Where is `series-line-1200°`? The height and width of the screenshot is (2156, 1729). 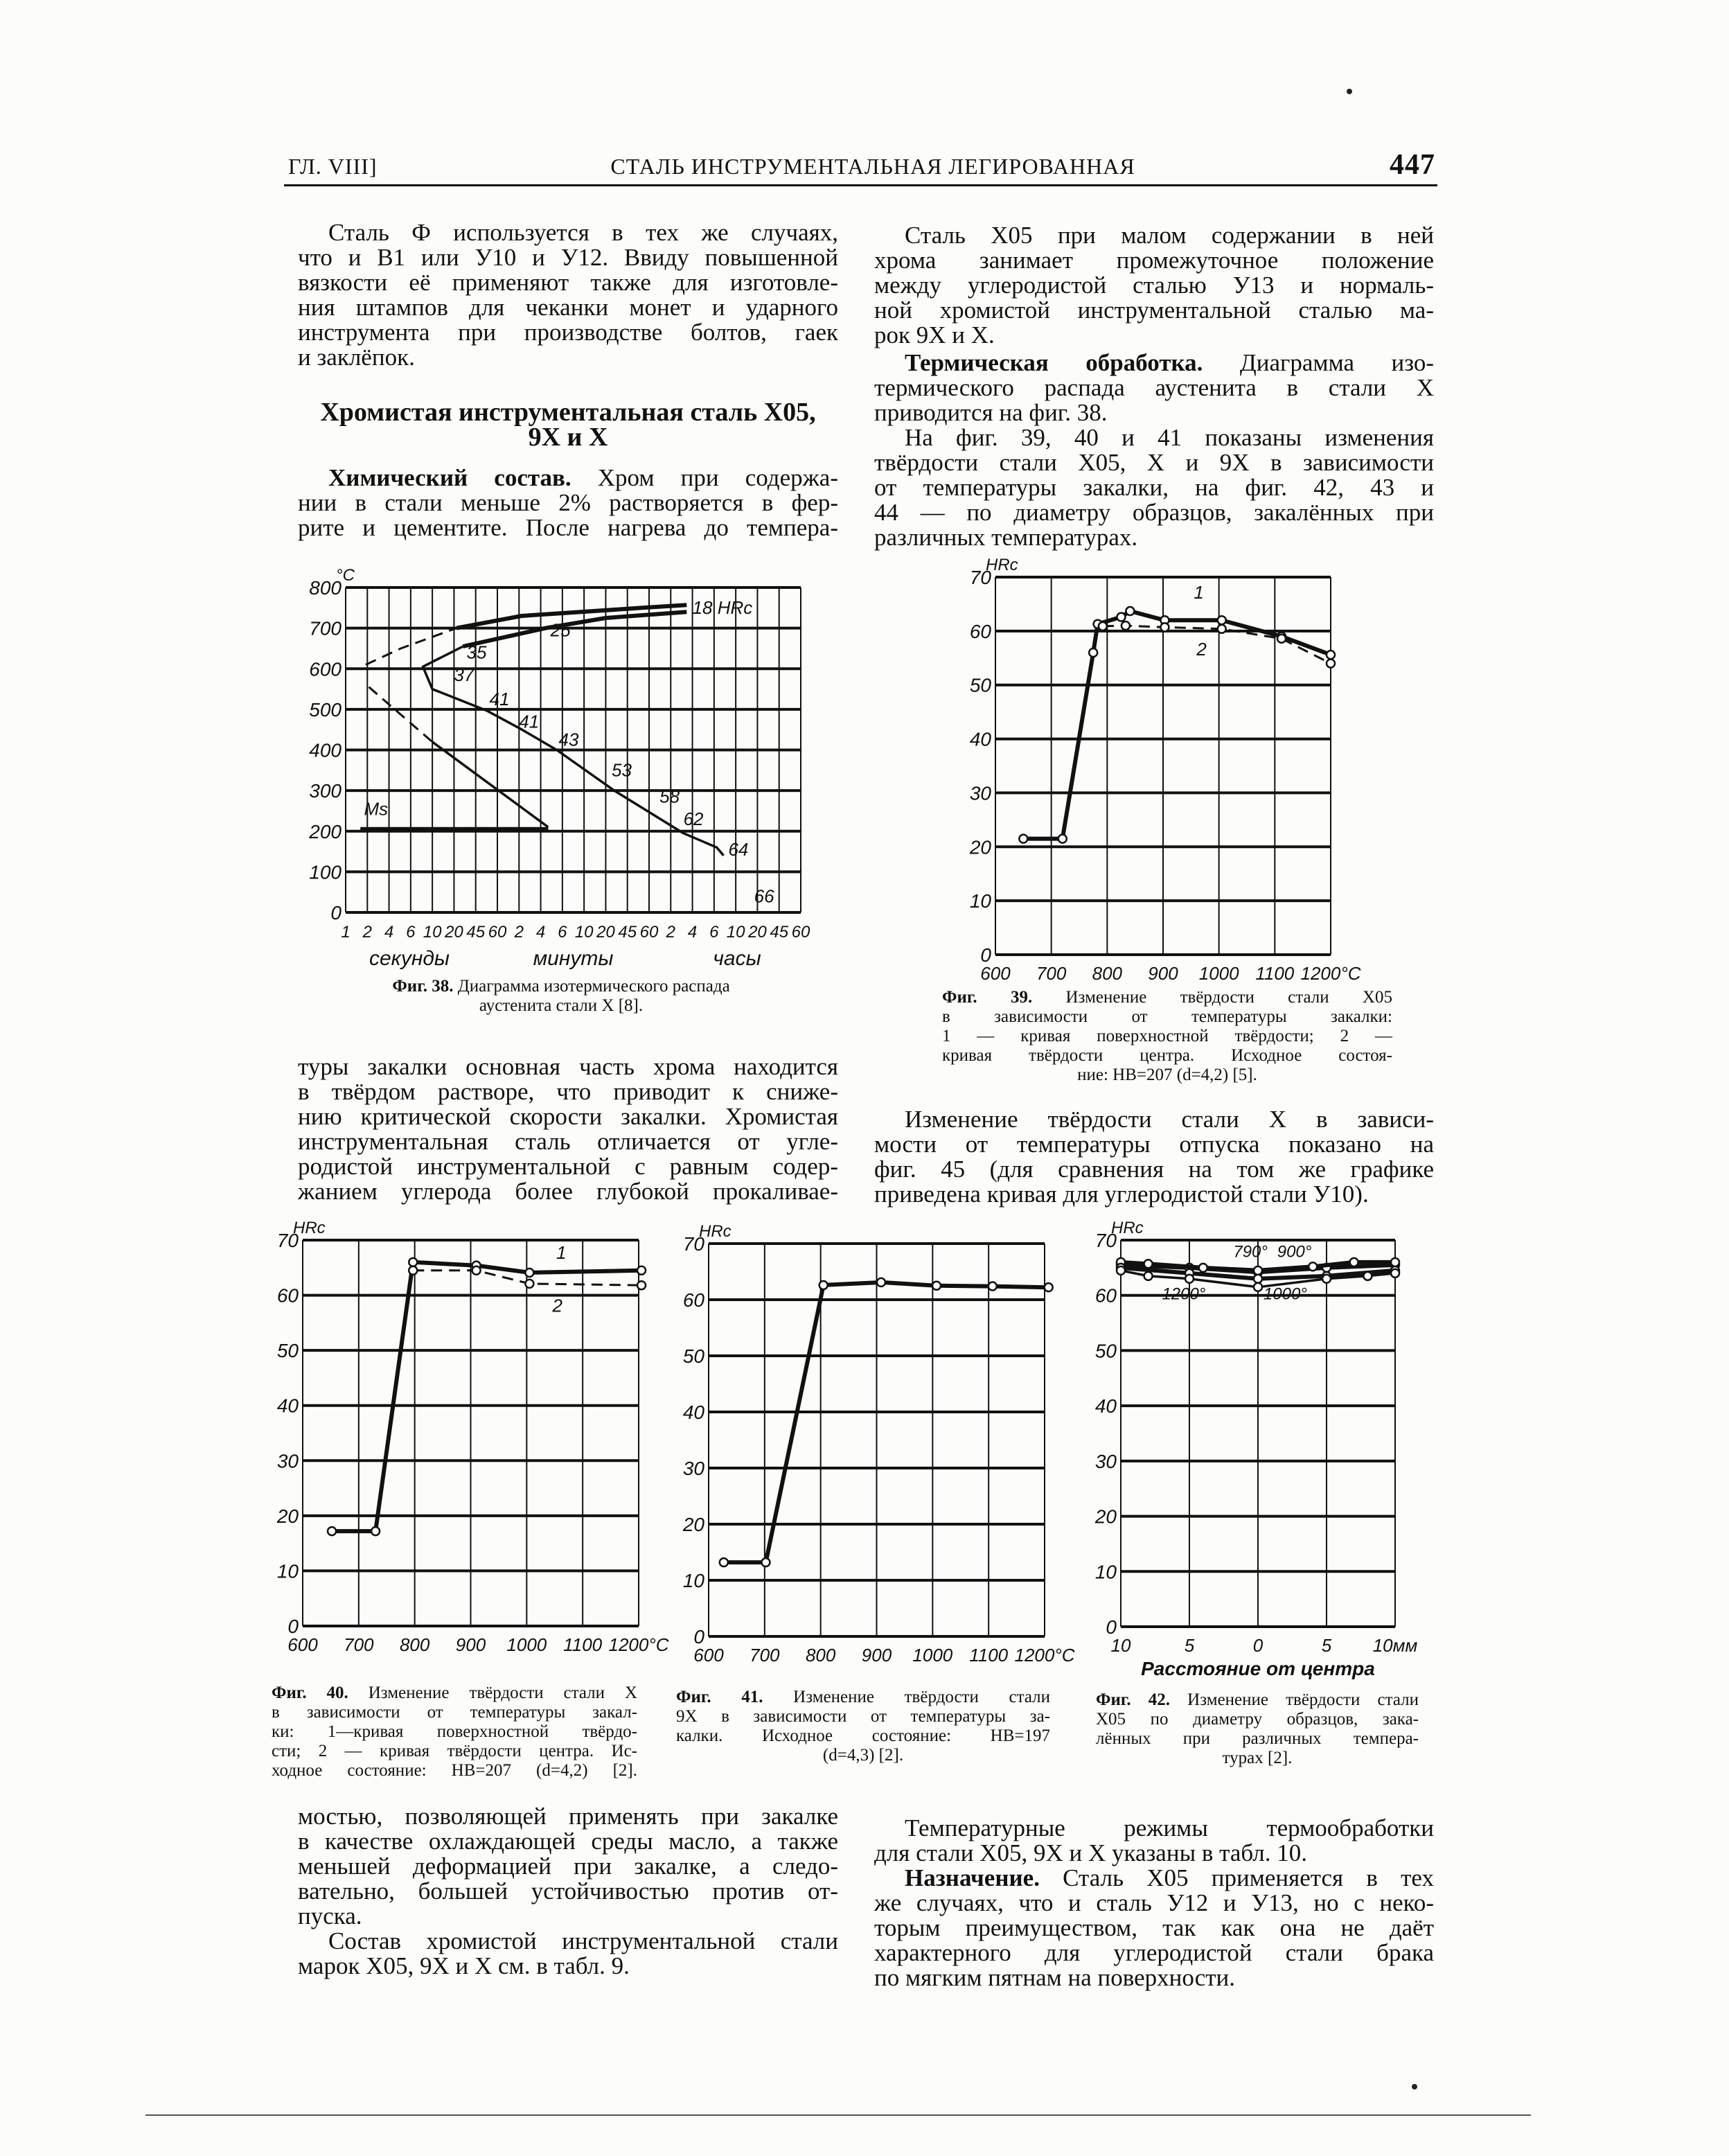 series-line-1200° is located at coordinates (1258, 1279).